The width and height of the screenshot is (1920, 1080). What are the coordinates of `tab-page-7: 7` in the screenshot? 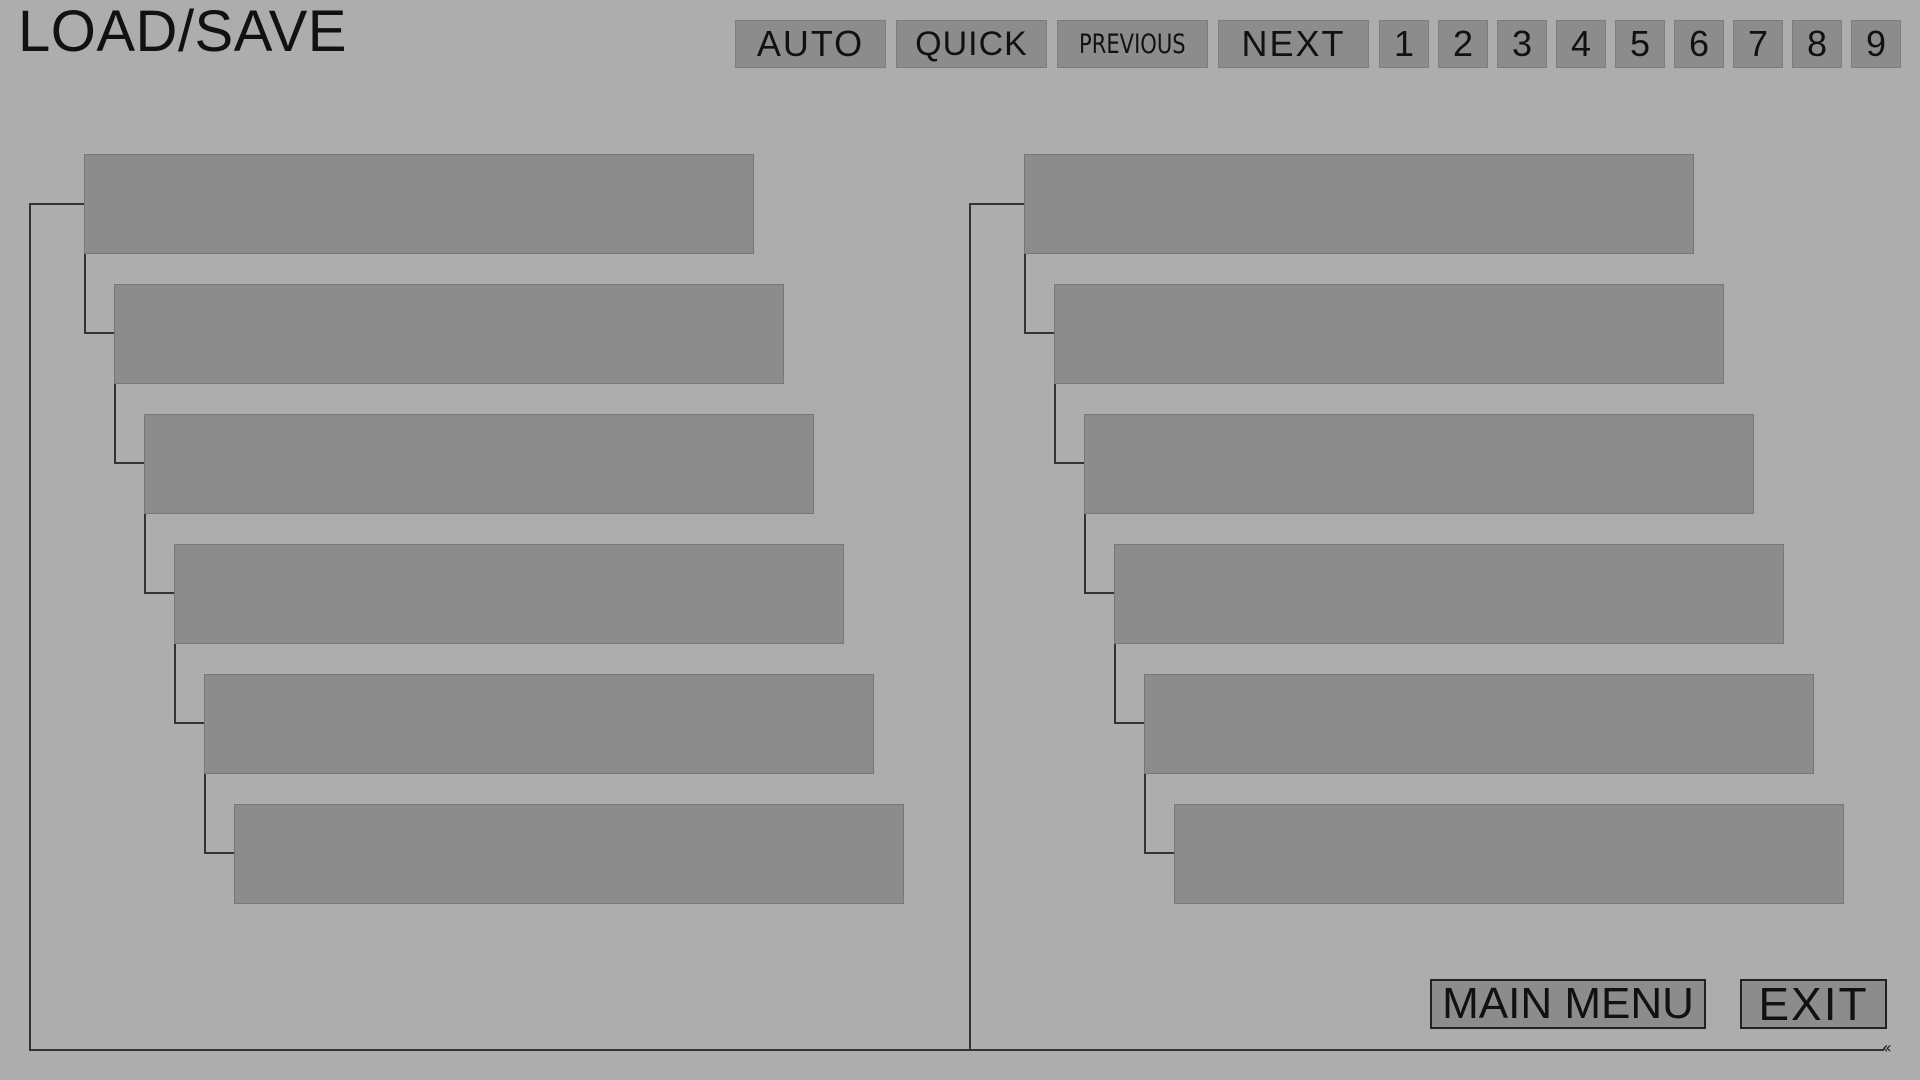 It's located at (1758, 44).